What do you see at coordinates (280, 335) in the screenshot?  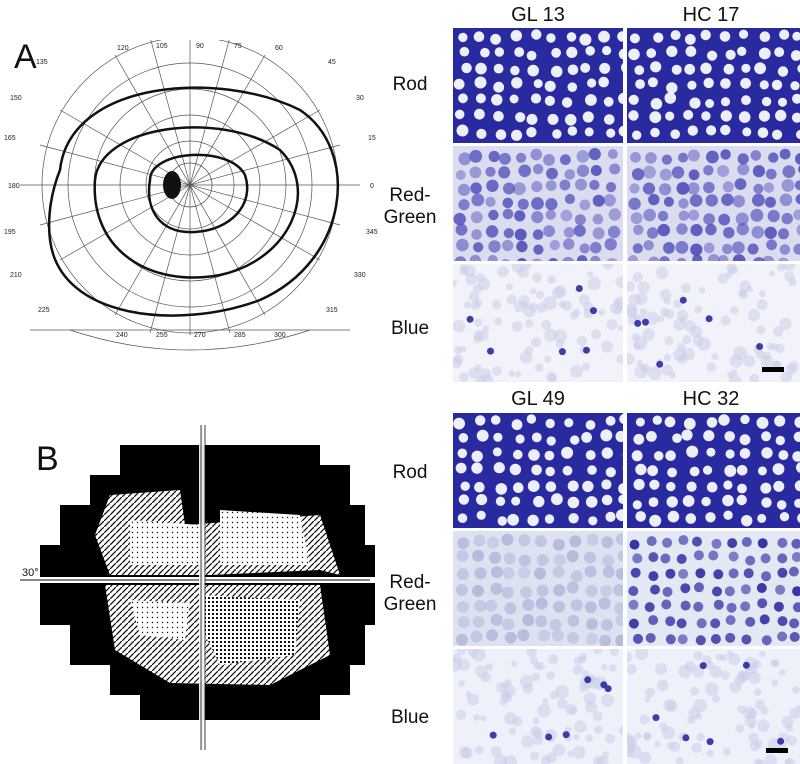 I see `angle-label-300: 300` at bounding box center [280, 335].